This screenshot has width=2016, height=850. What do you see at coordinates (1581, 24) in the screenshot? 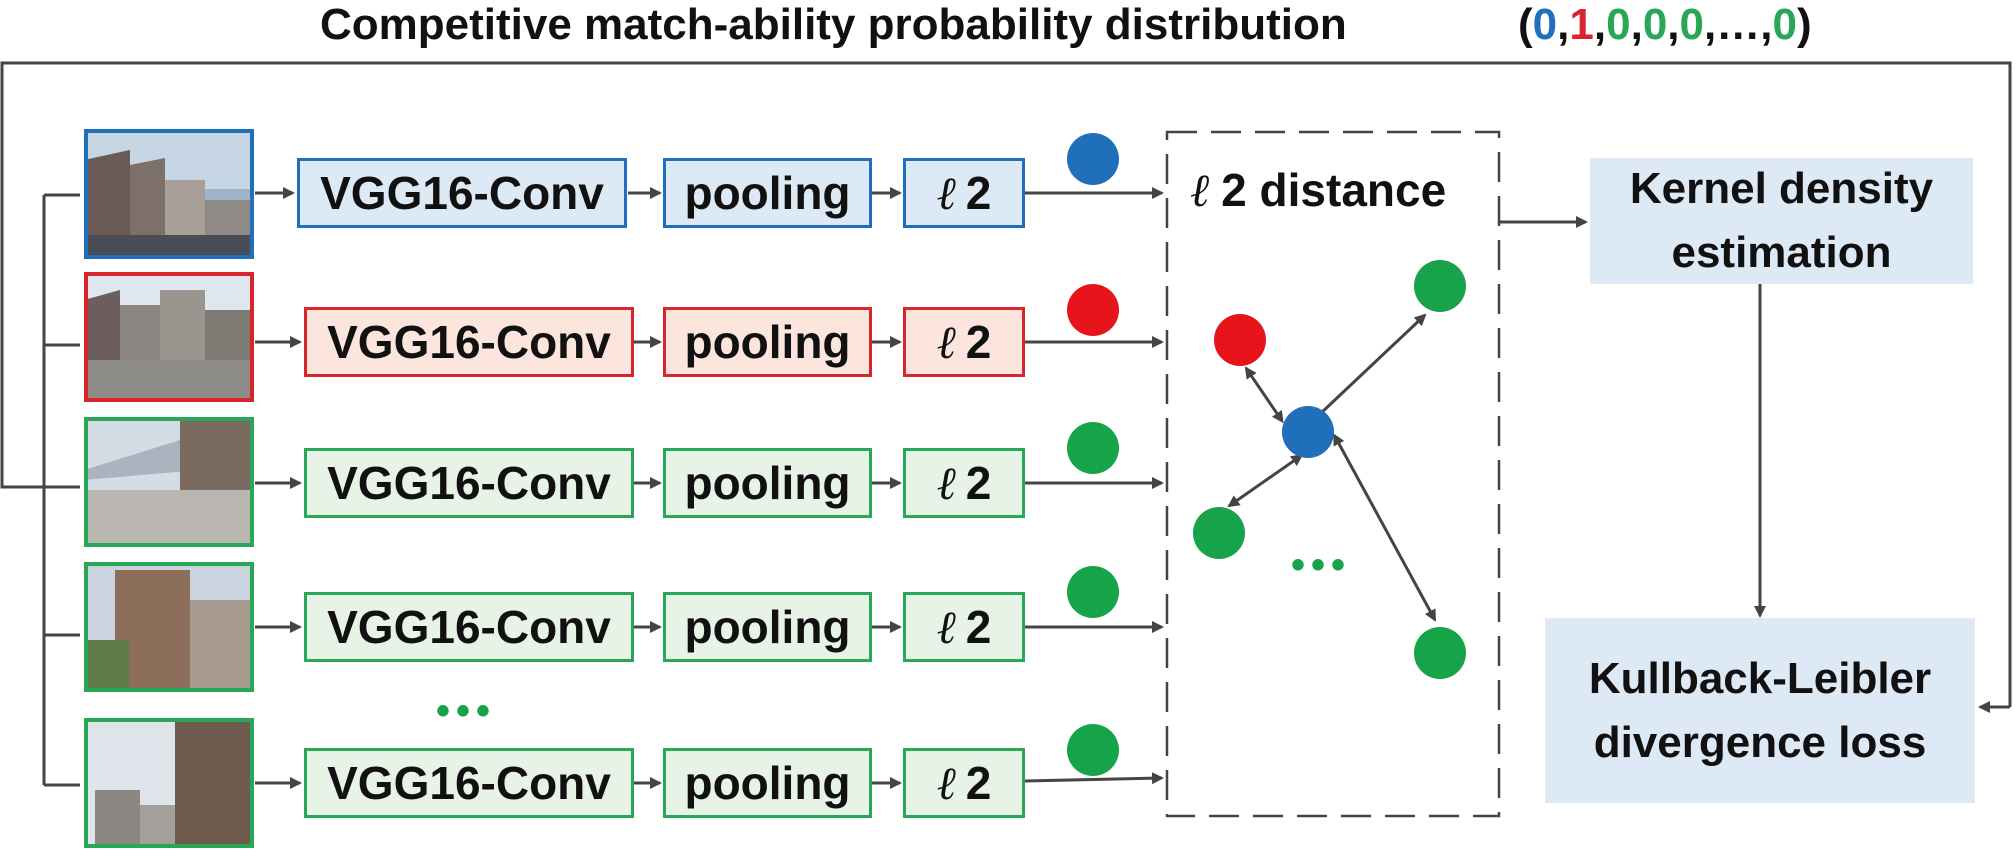
I see `vector-item-1: 1` at bounding box center [1581, 24].